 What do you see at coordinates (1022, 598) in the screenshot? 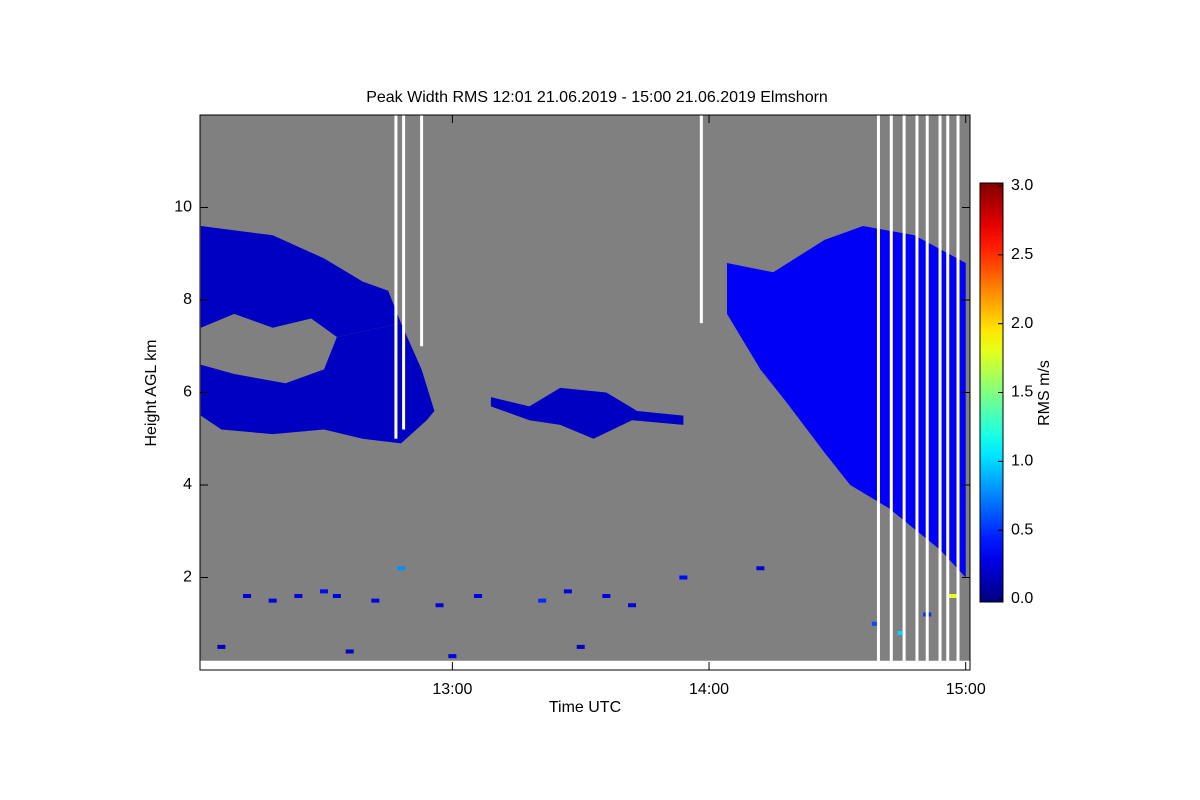
I see `colorbar-tick-label: 0.0` at bounding box center [1022, 598].